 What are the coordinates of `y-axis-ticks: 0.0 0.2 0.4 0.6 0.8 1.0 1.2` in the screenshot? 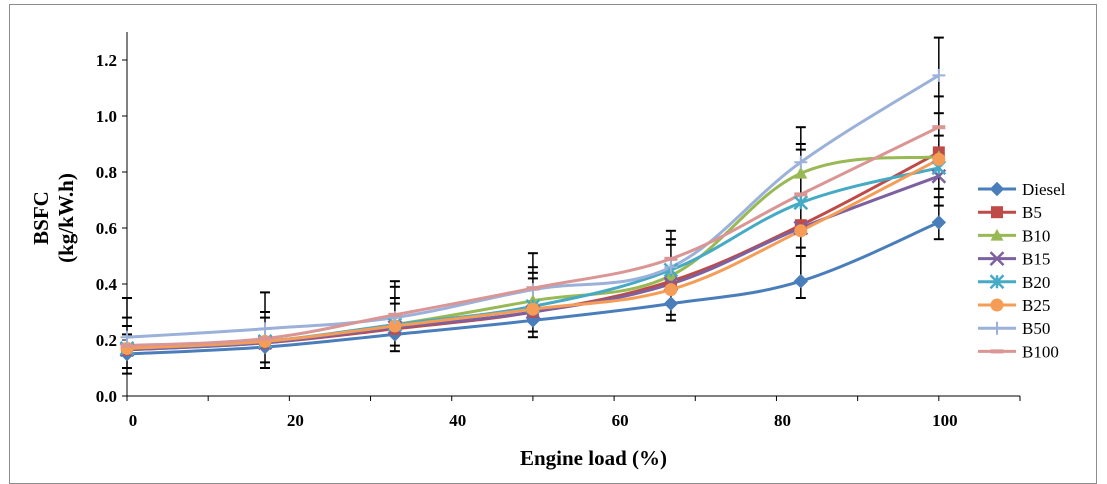 It's located at (111, 228).